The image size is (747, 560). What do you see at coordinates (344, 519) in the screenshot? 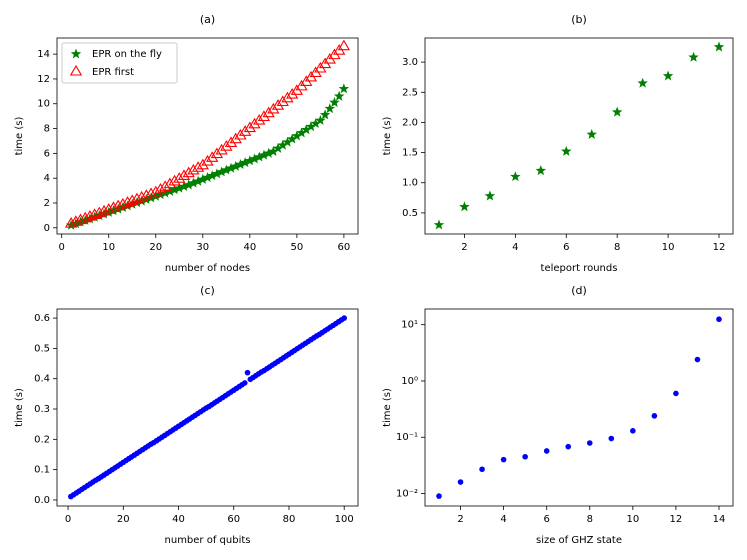
I see `x-tick-label: 100` at bounding box center [344, 519].